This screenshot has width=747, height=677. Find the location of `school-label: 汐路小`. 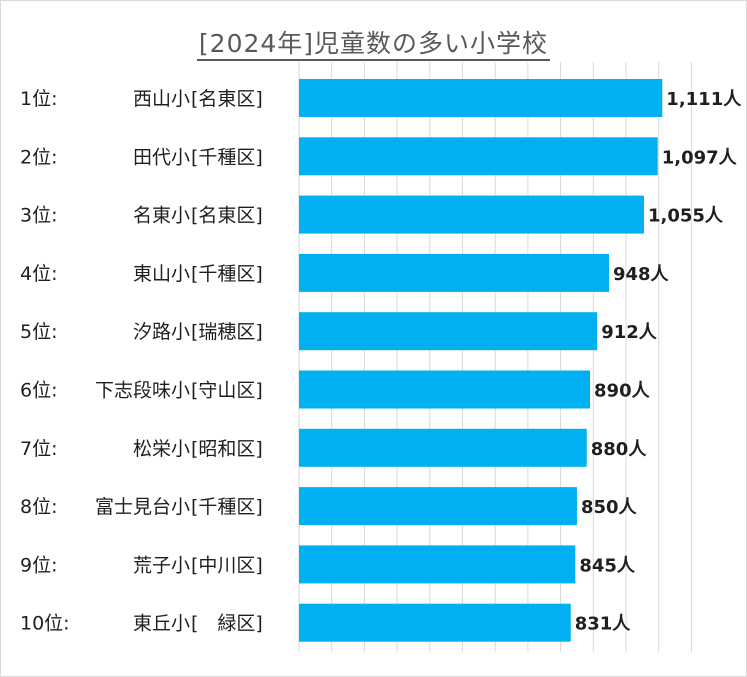

school-label: 汐路小 is located at coordinates (161, 332).